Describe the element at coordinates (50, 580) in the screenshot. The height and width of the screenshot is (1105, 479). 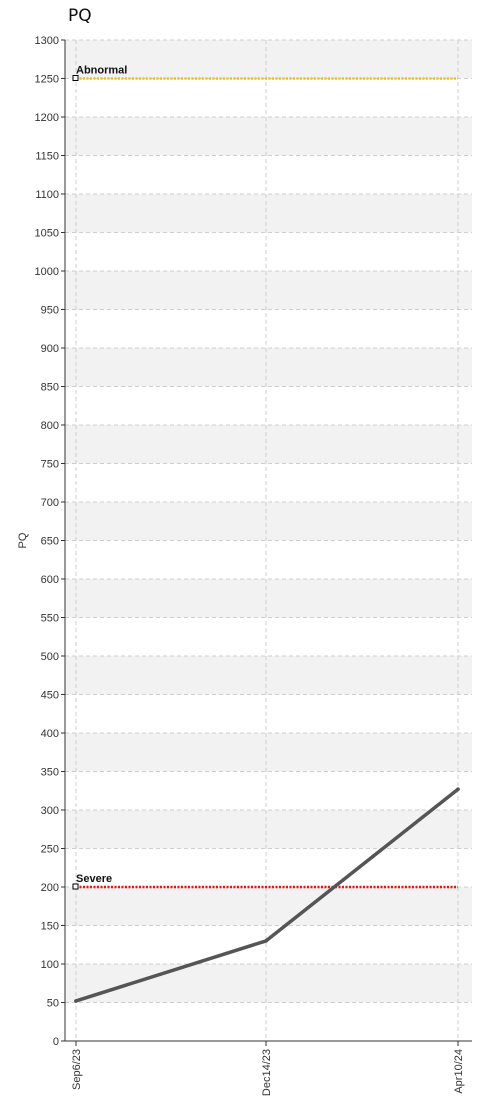
I see `y-tick-label: 600` at that location.